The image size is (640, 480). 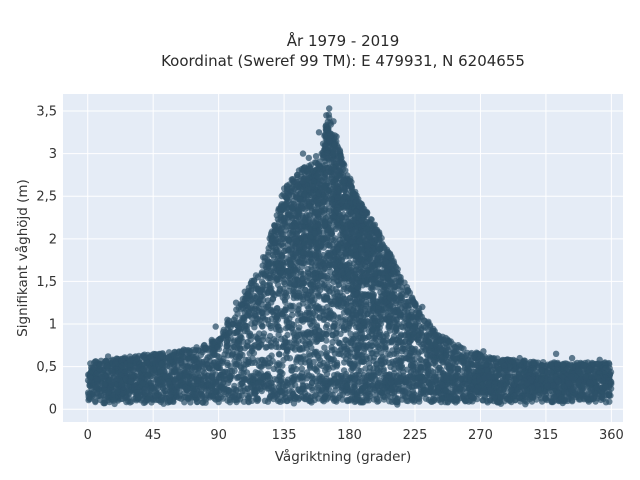 What do you see at coordinates (343, 40) in the screenshot?
I see `chart-title-line1: År 1979 - 2019` at bounding box center [343, 40].